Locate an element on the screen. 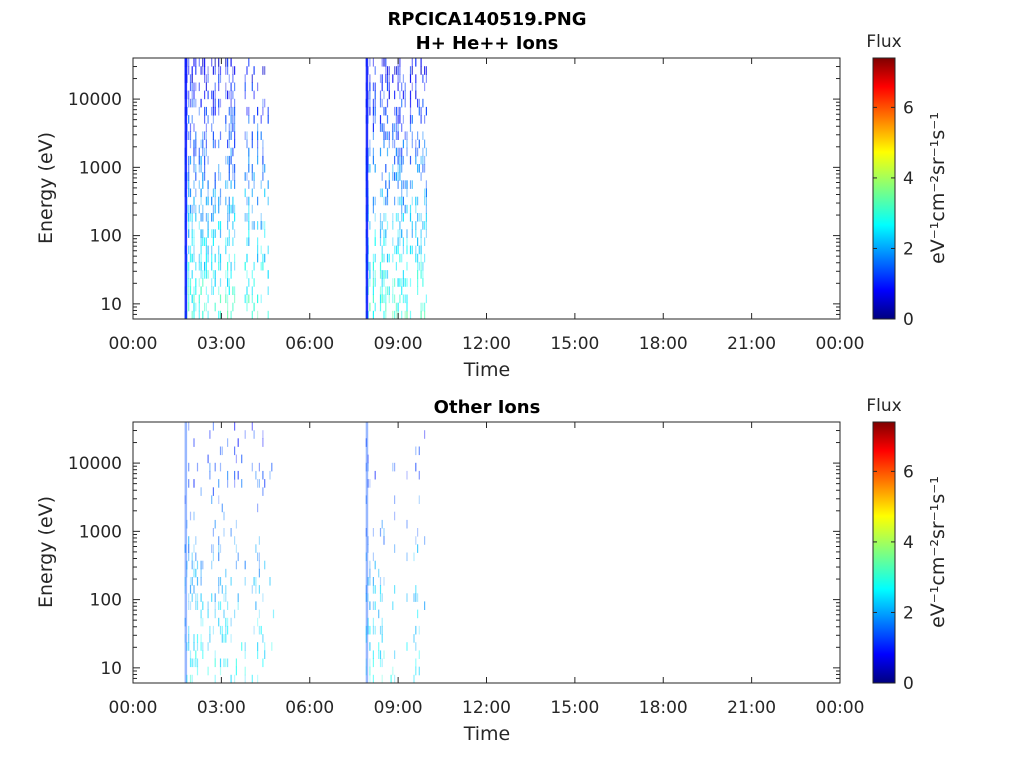 The image size is (1024, 768). panel-top-heatmap-cells is located at coordinates (305, 189).